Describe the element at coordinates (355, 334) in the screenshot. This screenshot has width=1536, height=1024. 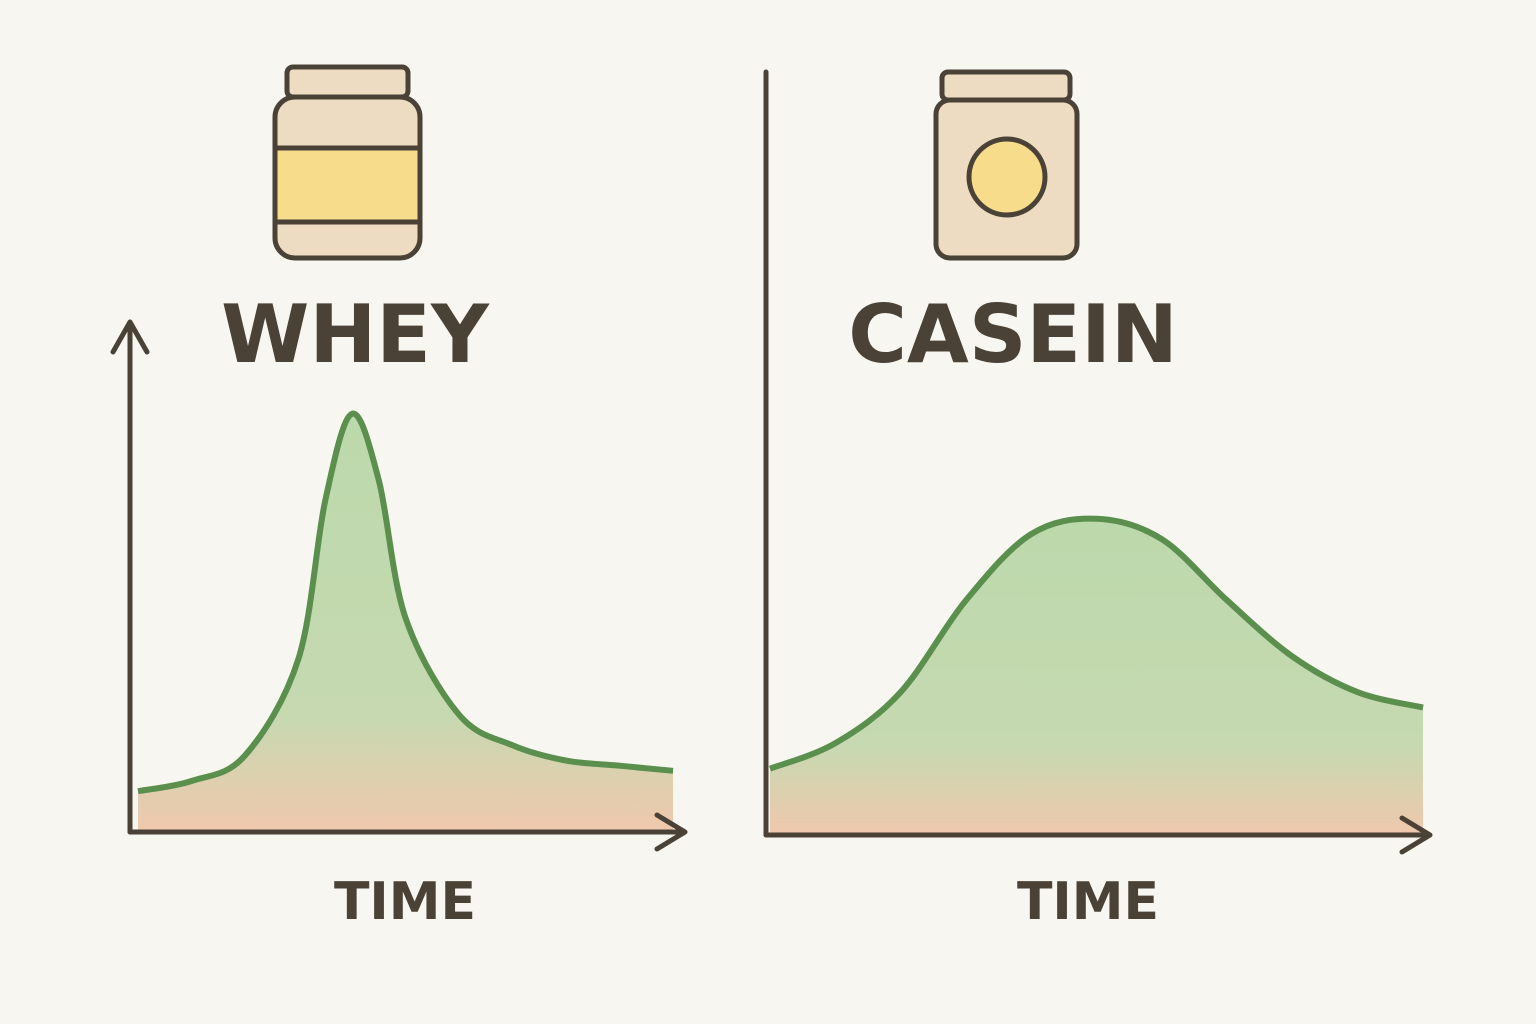
I see `chart-title: WHEY` at that location.